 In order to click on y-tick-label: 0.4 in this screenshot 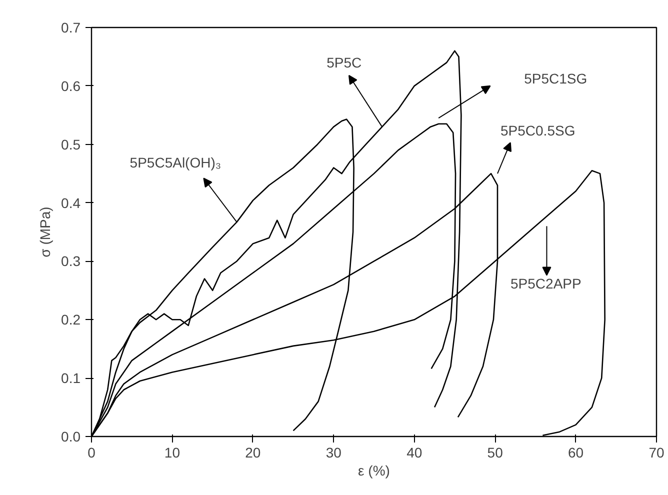, I will do `click(71, 202)`.